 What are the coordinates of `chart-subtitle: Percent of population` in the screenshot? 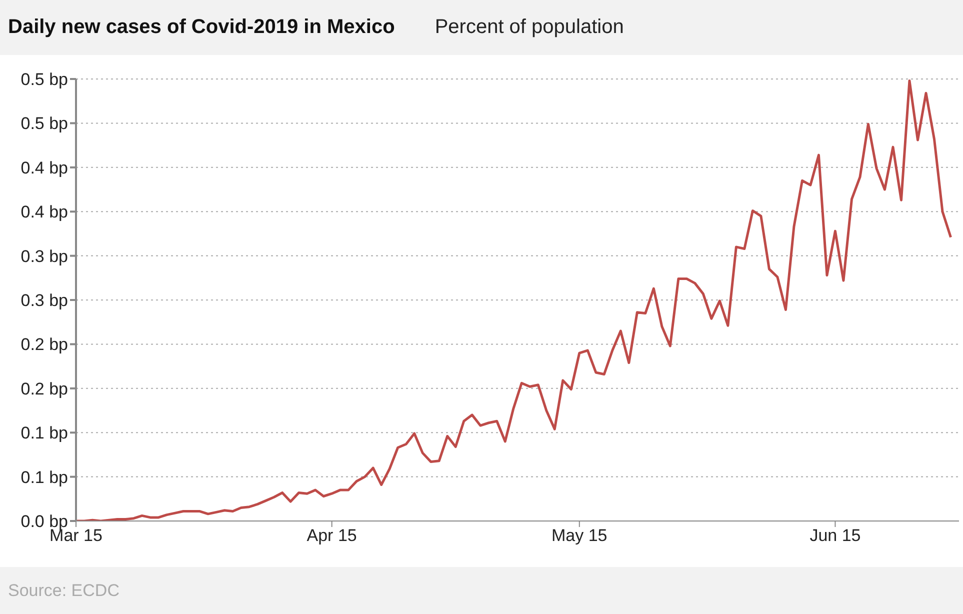 It's located at (529, 27).